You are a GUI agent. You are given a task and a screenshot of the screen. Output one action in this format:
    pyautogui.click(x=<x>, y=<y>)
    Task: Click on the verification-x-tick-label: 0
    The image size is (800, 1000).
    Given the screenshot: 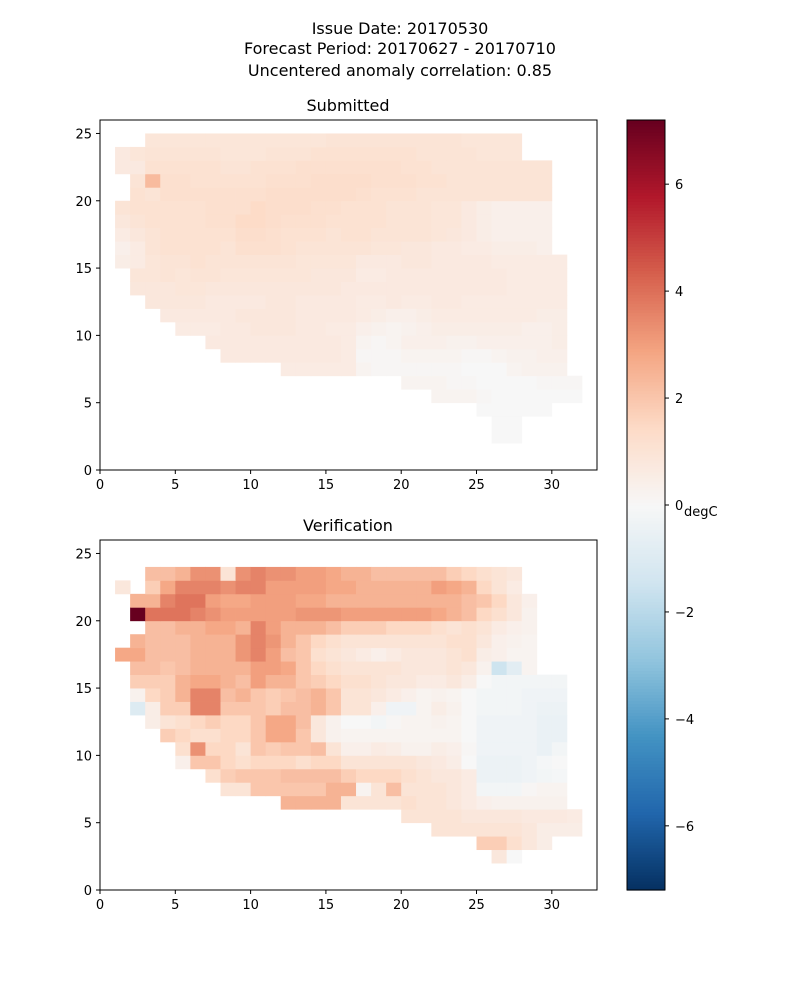 What is the action you would take?
    pyautogui.click(x=100, y=905)
    